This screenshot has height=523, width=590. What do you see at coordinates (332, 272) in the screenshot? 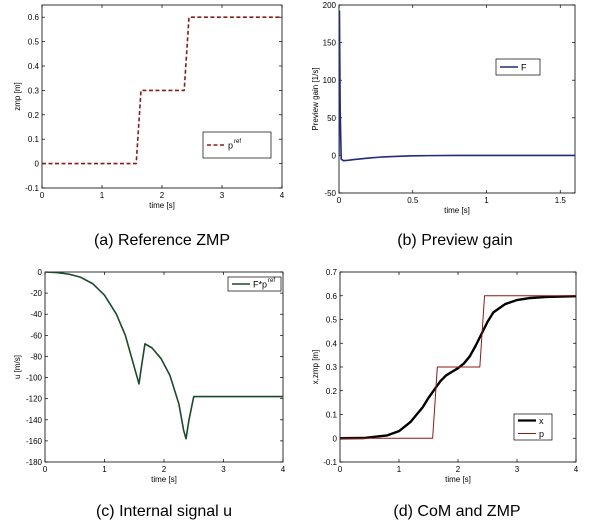
I see `y-tick-label: 0.7` at bounding box center [332, 272].